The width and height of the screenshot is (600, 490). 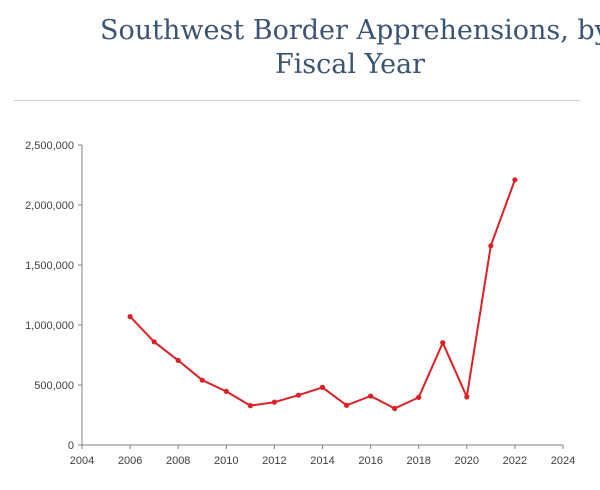 What do you see at coordinates (71, 446) in the screenshot?
I see `y-tick-label: 0` at bounding box center [71, 446].